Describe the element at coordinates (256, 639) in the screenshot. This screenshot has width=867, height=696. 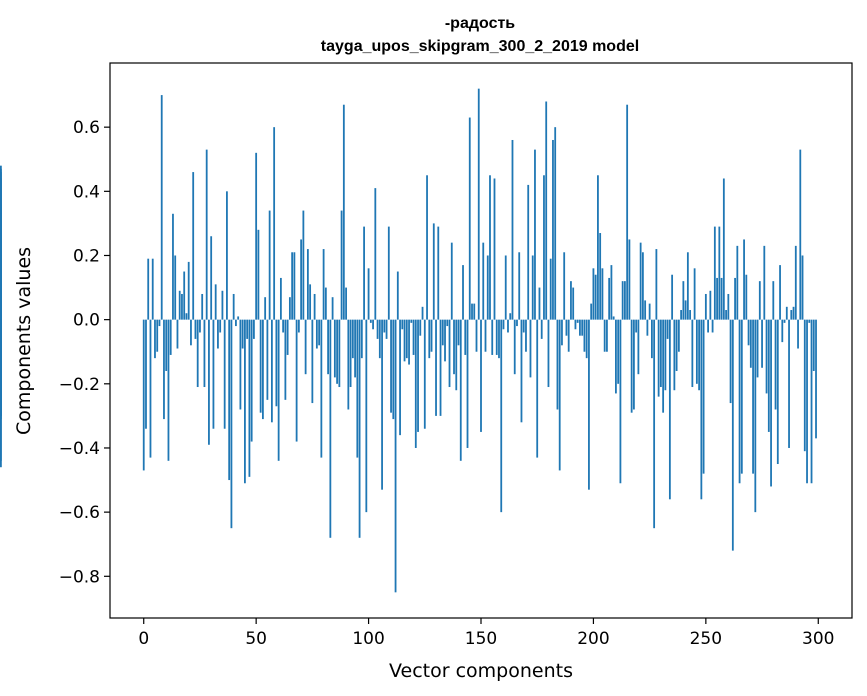
I see `x-tick-label-50: 50` at that location.